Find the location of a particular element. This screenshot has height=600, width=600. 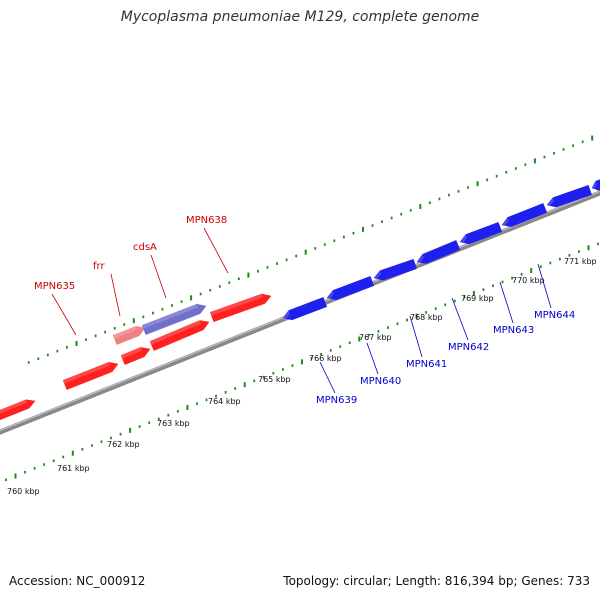

gene-arrow-reverse-2-shade is located at coordinates (378, 276).